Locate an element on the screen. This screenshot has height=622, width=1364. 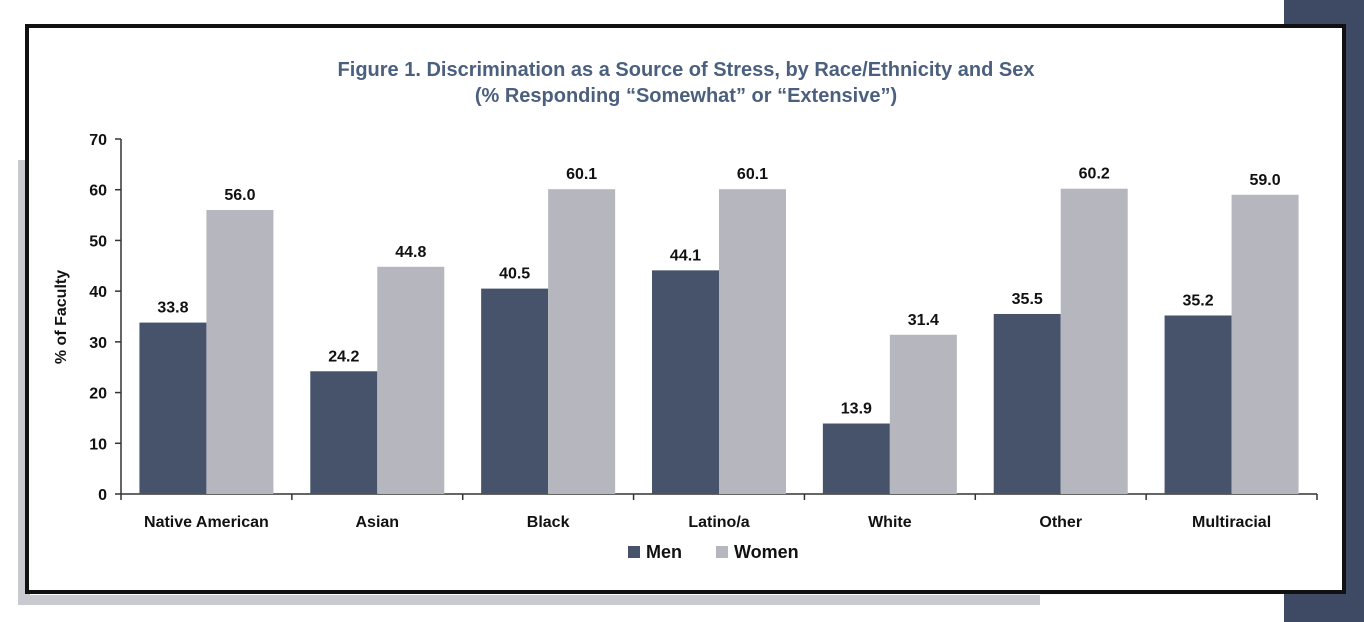
data-label: 33.8 is located at coordinates (172, 308).